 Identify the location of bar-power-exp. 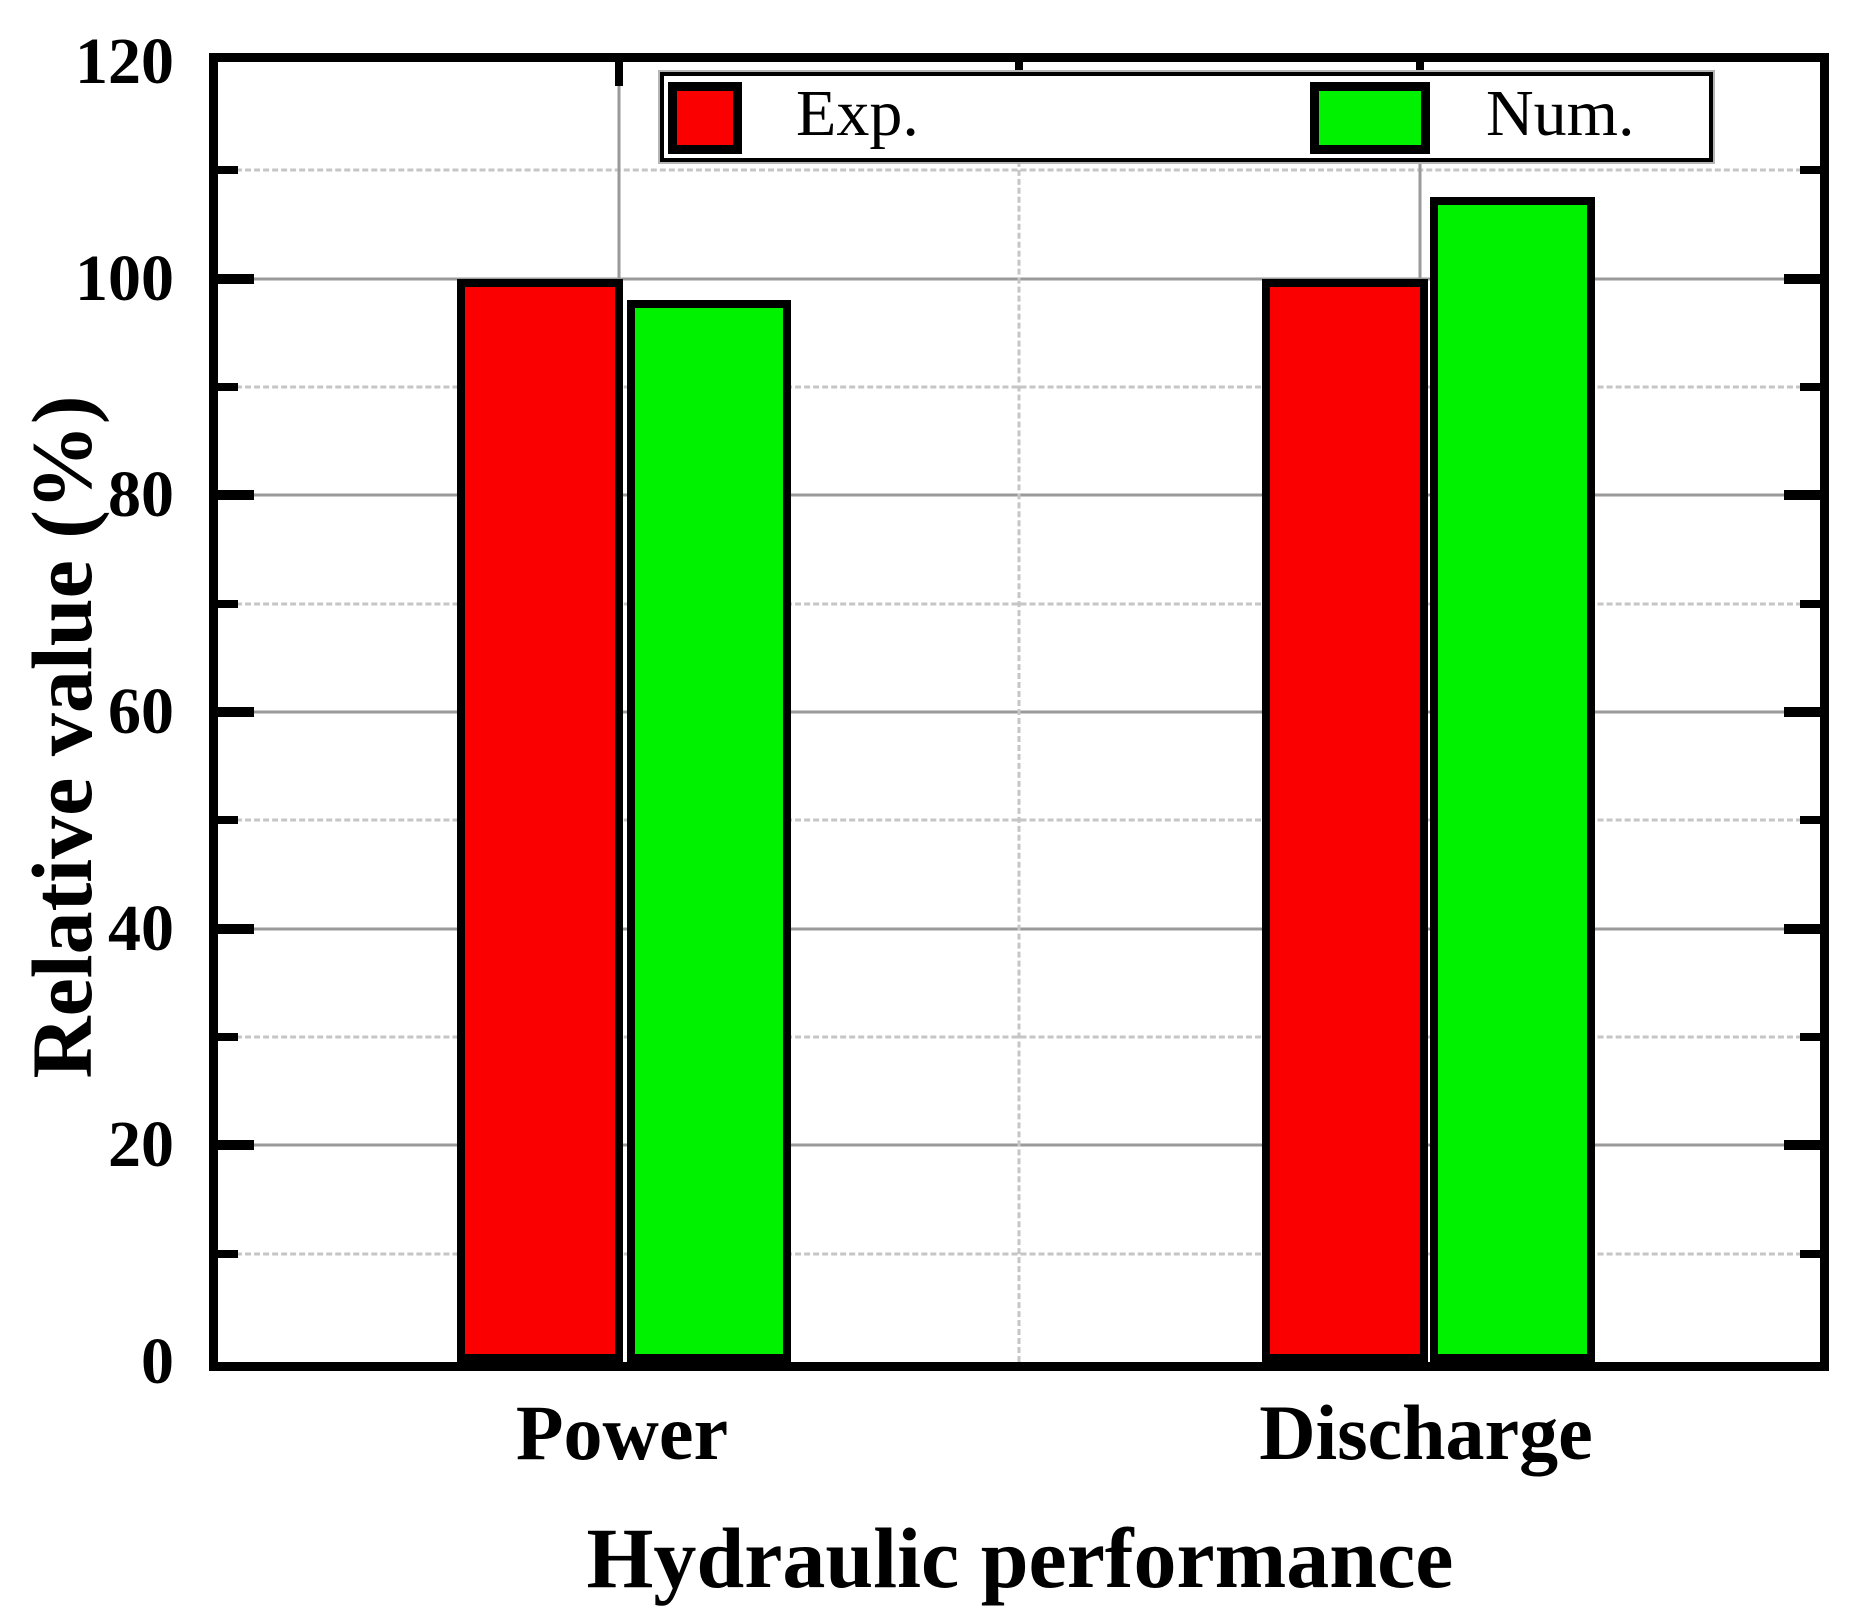
(540, 820).